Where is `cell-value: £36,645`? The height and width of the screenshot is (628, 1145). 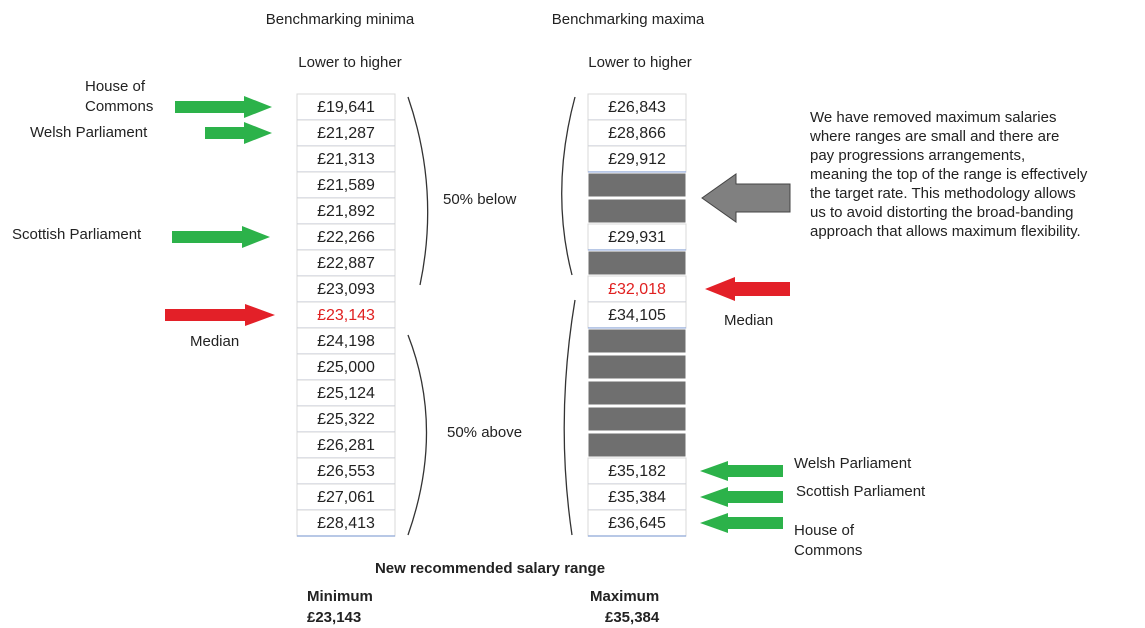
cell-value: £36,645 is located at coordinates (637, 523).